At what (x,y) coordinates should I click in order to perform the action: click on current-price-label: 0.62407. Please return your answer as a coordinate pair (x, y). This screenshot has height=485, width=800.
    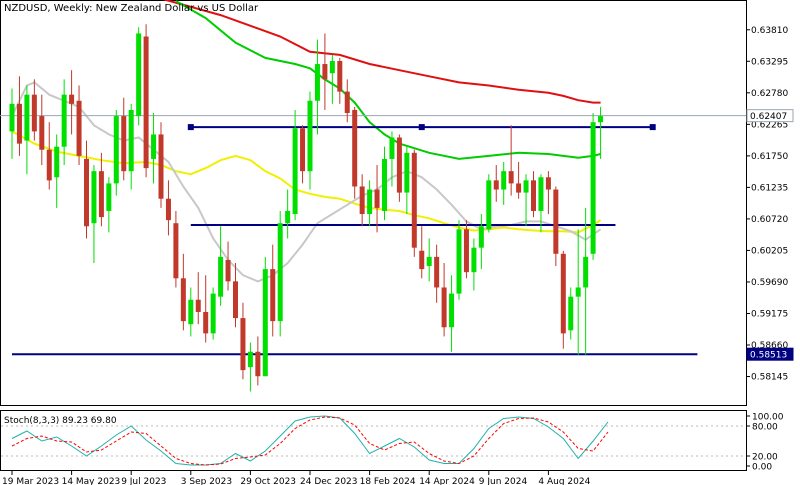
    Looking at the image, I should click on (768, 117).